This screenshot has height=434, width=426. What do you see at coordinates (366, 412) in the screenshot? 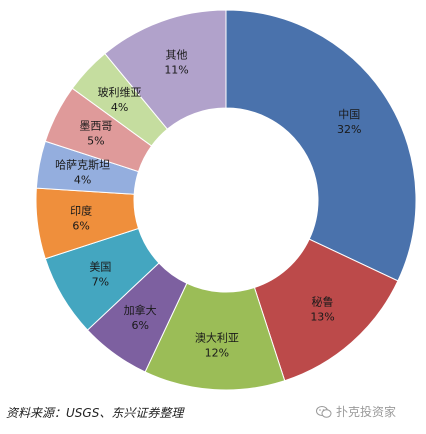
I see `watermark-text: 扑克投资家` at bounding box center [366, 412].